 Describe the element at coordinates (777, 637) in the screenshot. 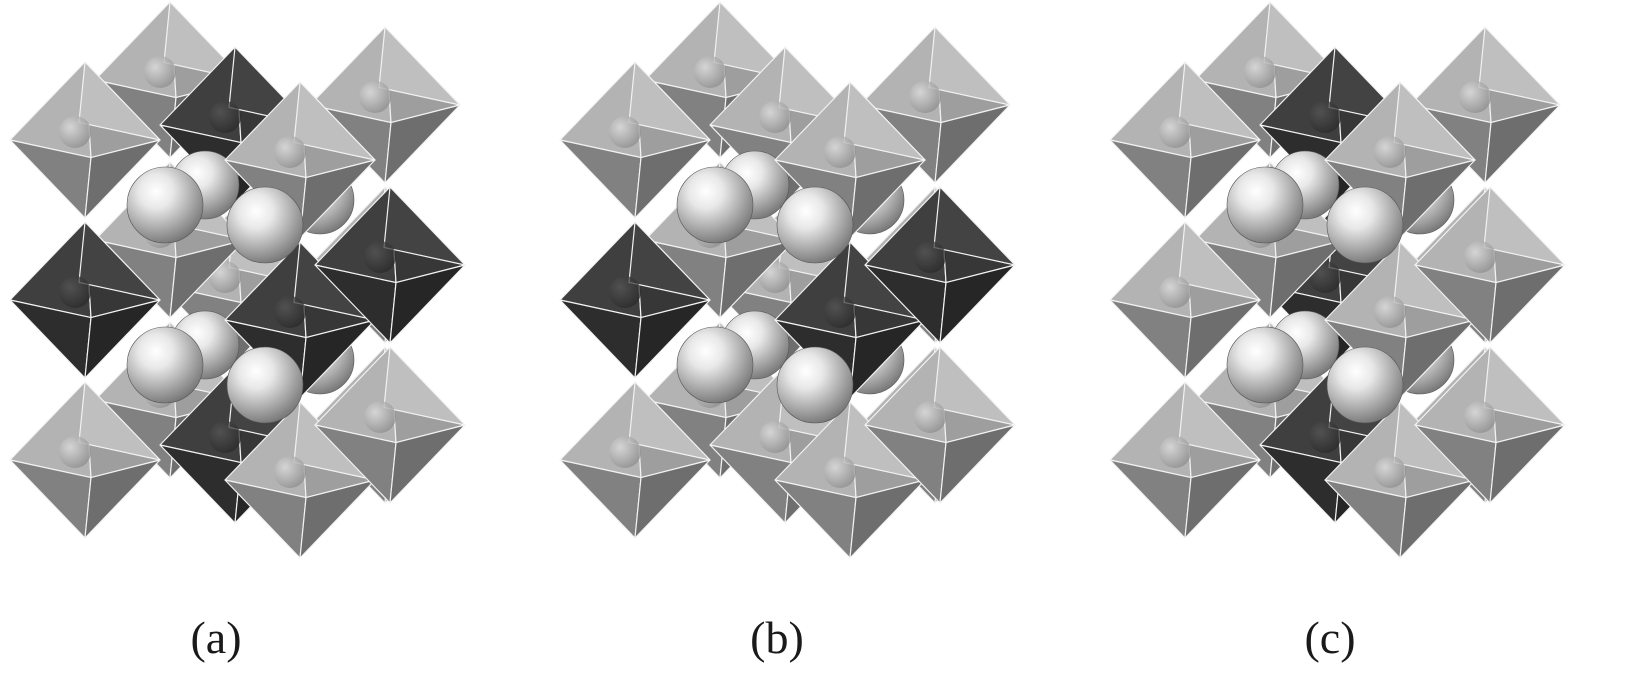

I see `panel-b-label: (b)` at that location.